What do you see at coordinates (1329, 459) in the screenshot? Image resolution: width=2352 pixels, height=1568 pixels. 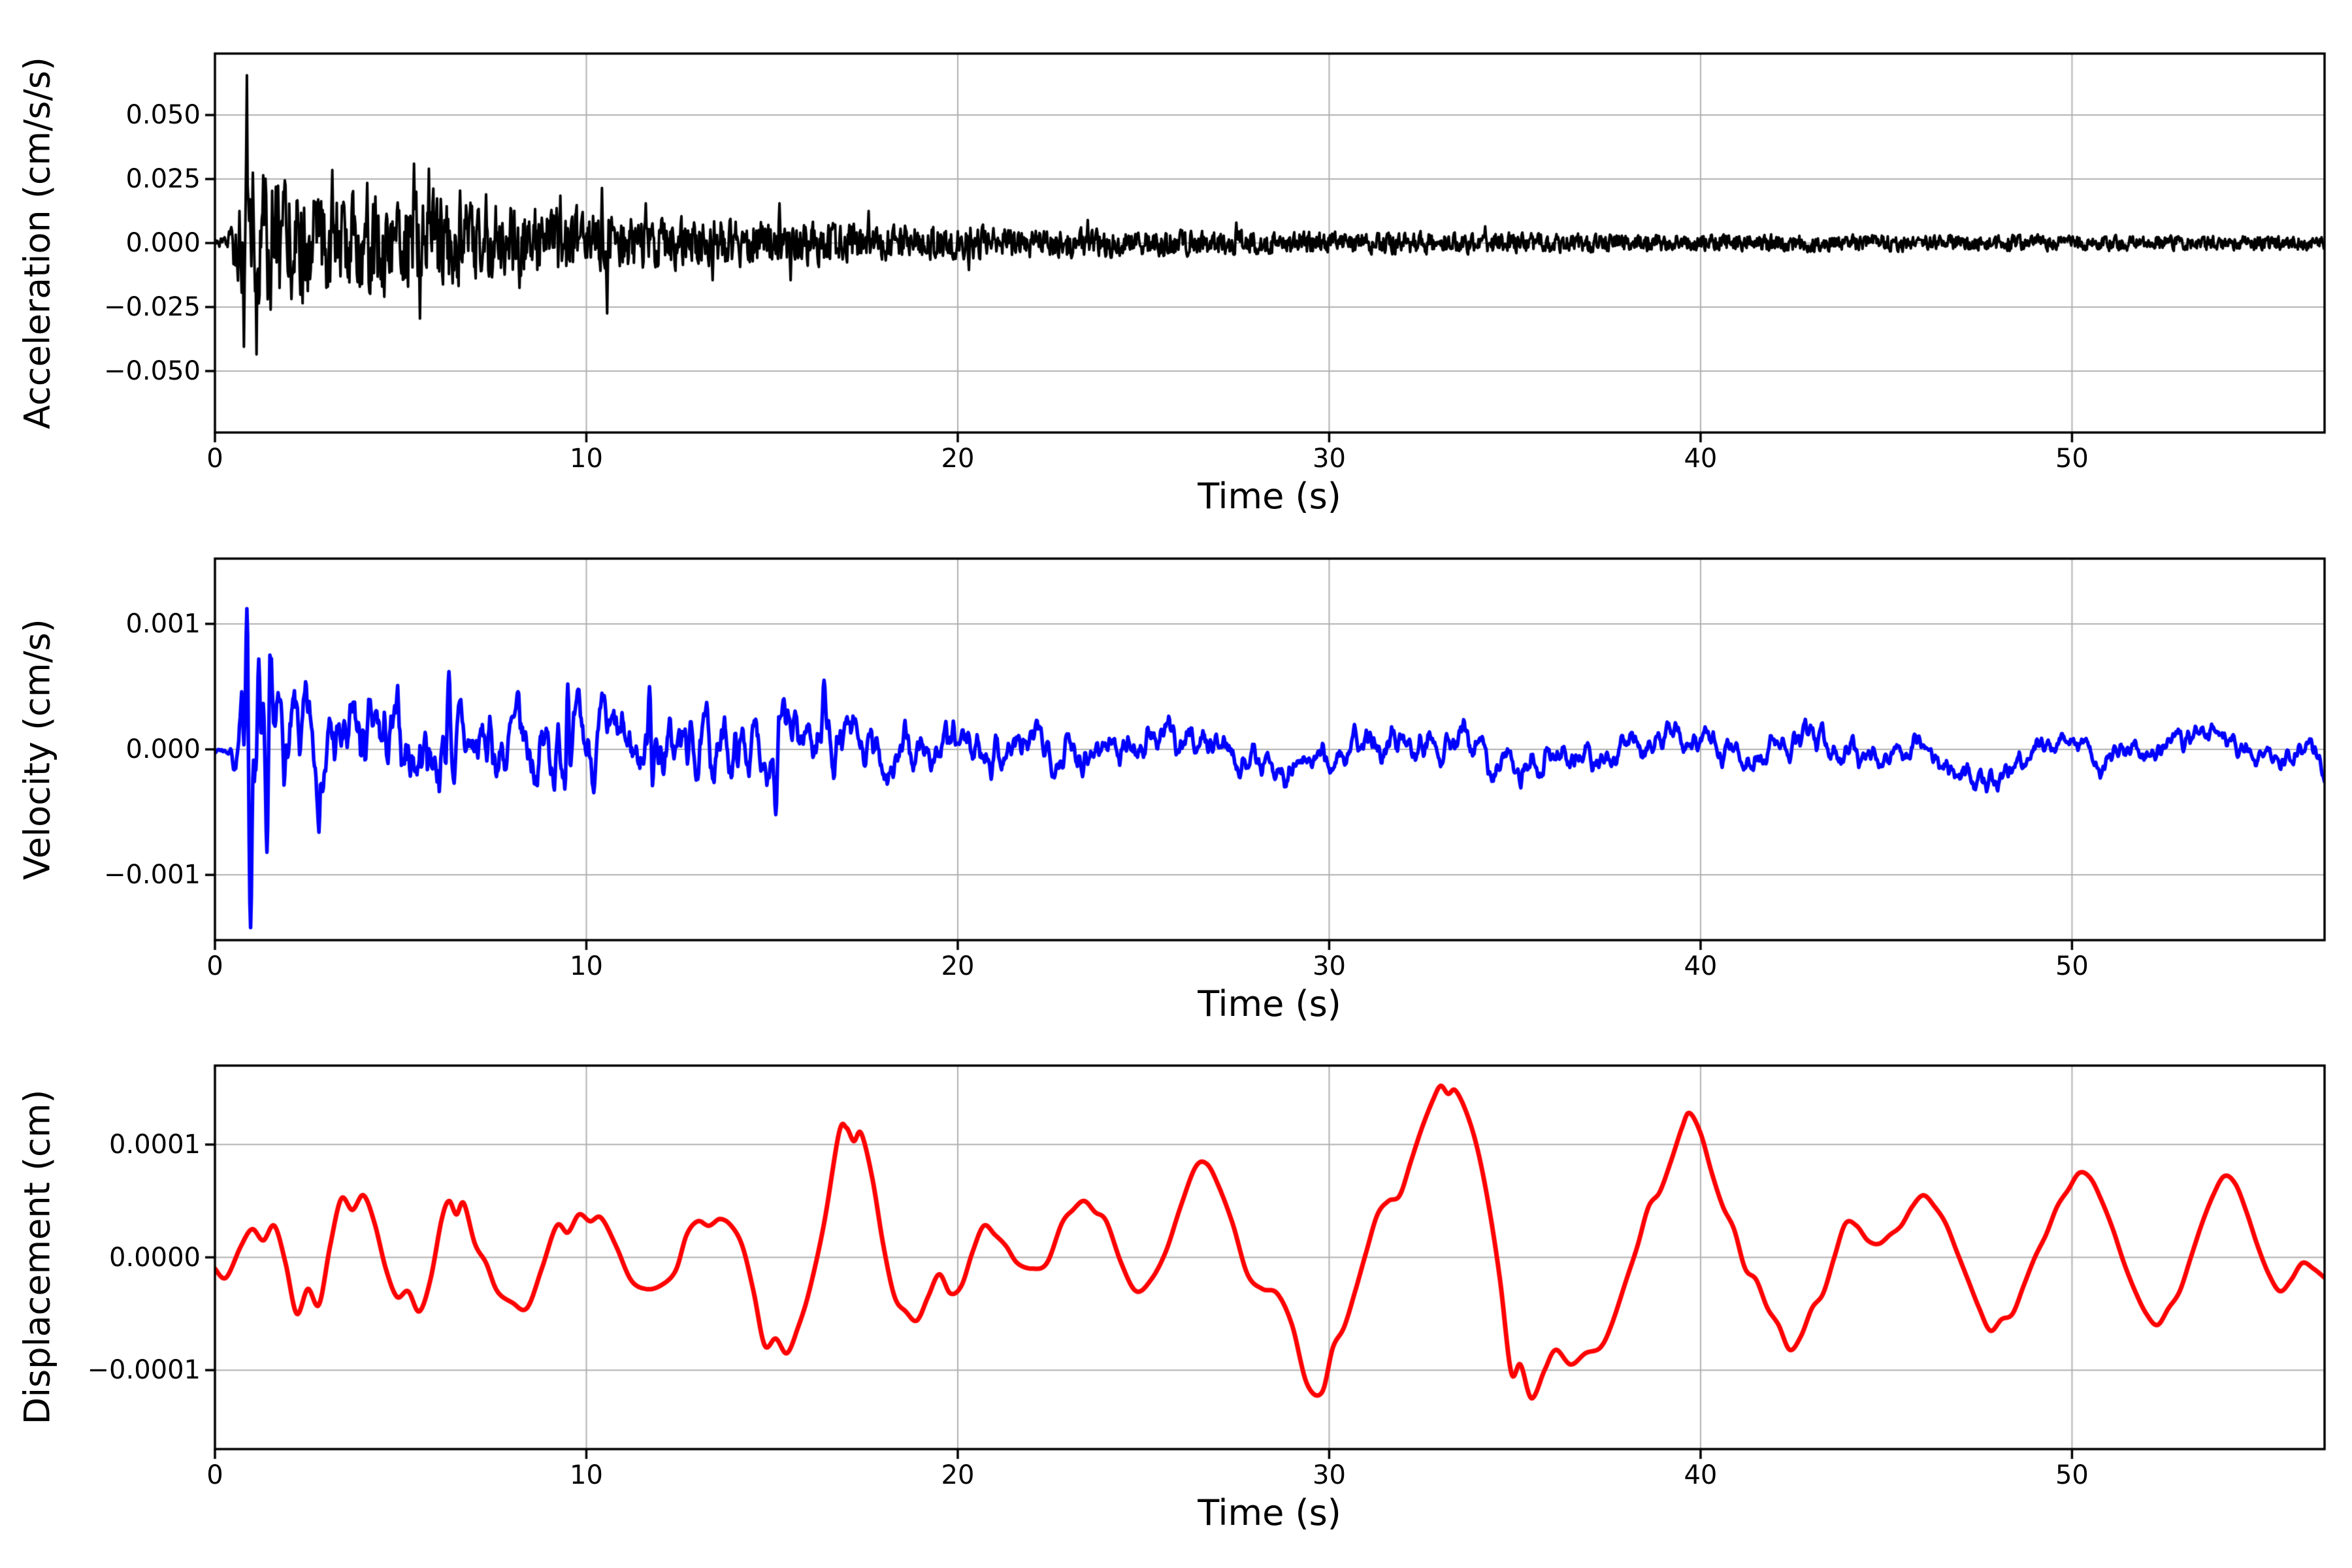 I see `x-tick-label-acceleration: 30` at bounding box center [1329, 459].